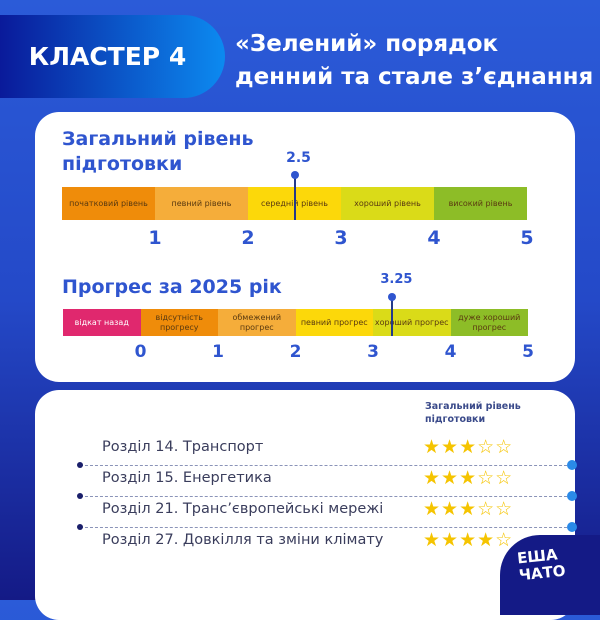 Image resolution: width=600 pixels, height=620 pixels. What do you see at coordinates (107, 56) in the screenshot?
I see `cluster-label: КЛАСТЕР 4` at bounding box center [107, 56].